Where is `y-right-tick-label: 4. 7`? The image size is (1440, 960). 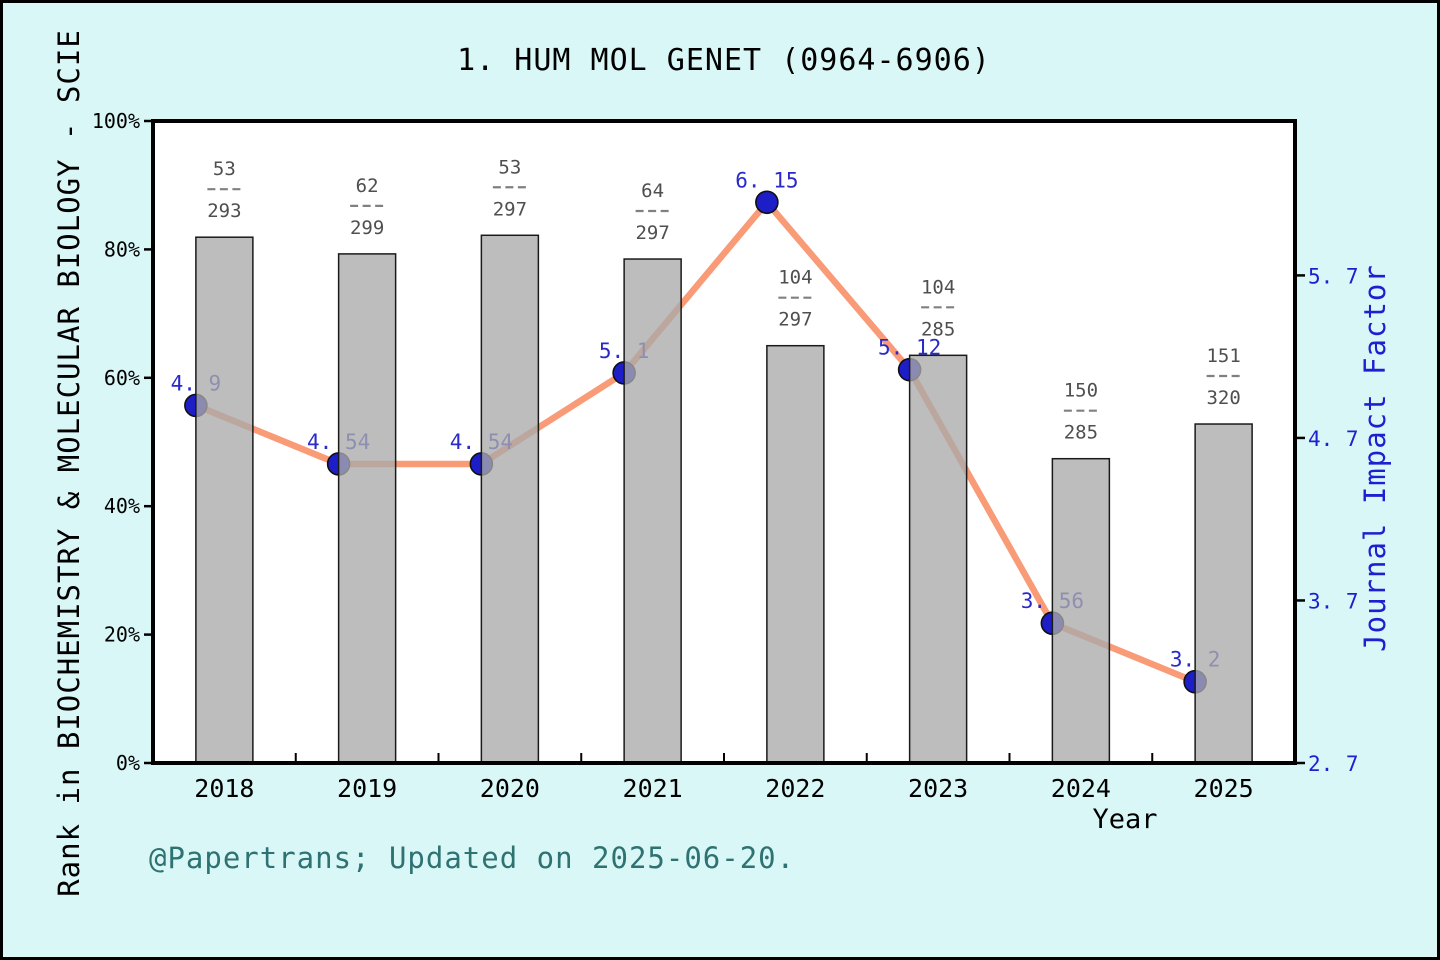 y-right-tick-label: 4. 7 is located at coordinates (1333, 439).